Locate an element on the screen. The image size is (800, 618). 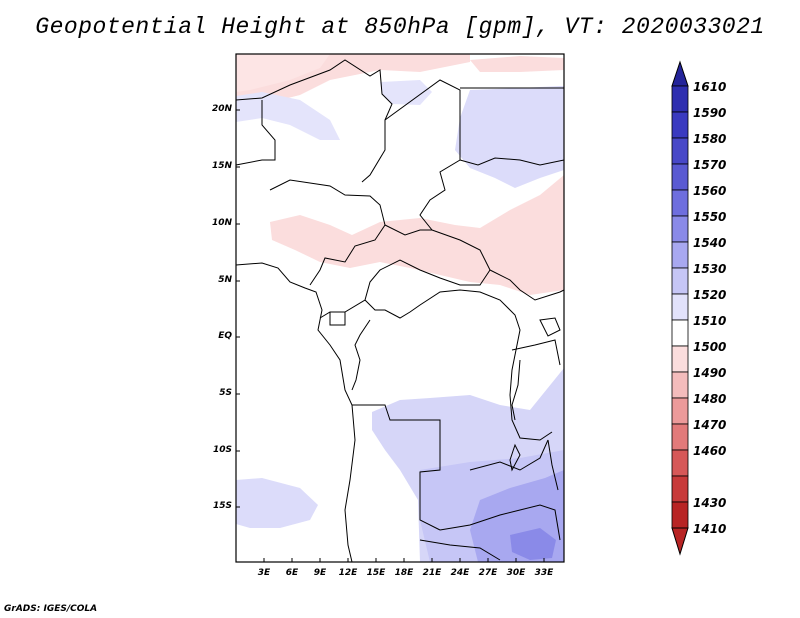
lat-label: 5S is located at coordinates (225, 393).